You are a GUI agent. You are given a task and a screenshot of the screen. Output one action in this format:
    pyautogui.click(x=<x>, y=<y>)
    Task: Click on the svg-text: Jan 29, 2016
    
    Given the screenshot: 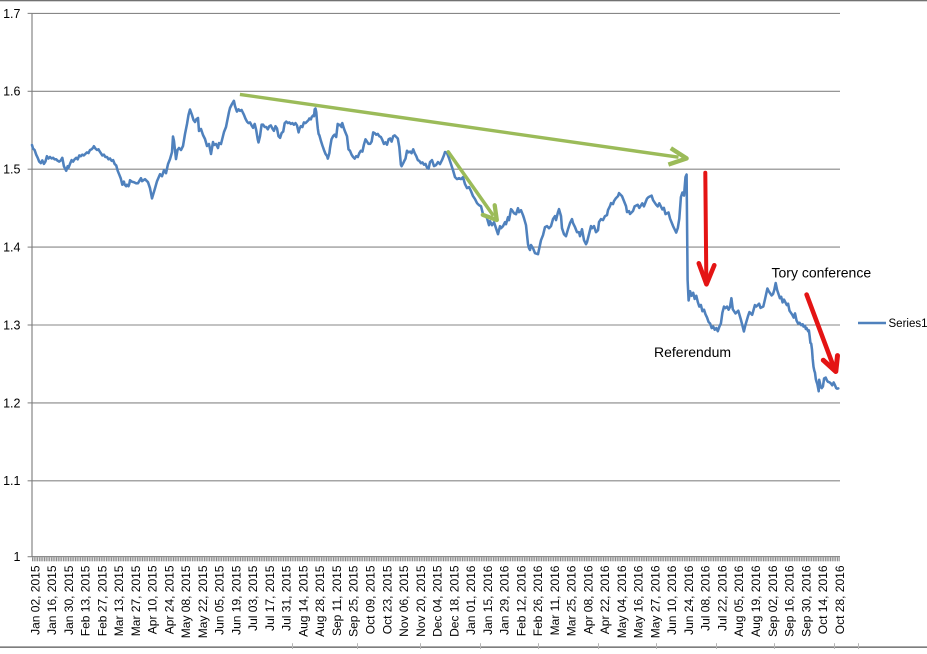 What is the action you would take?
    pyautogui.click(x=505, y=600)
    